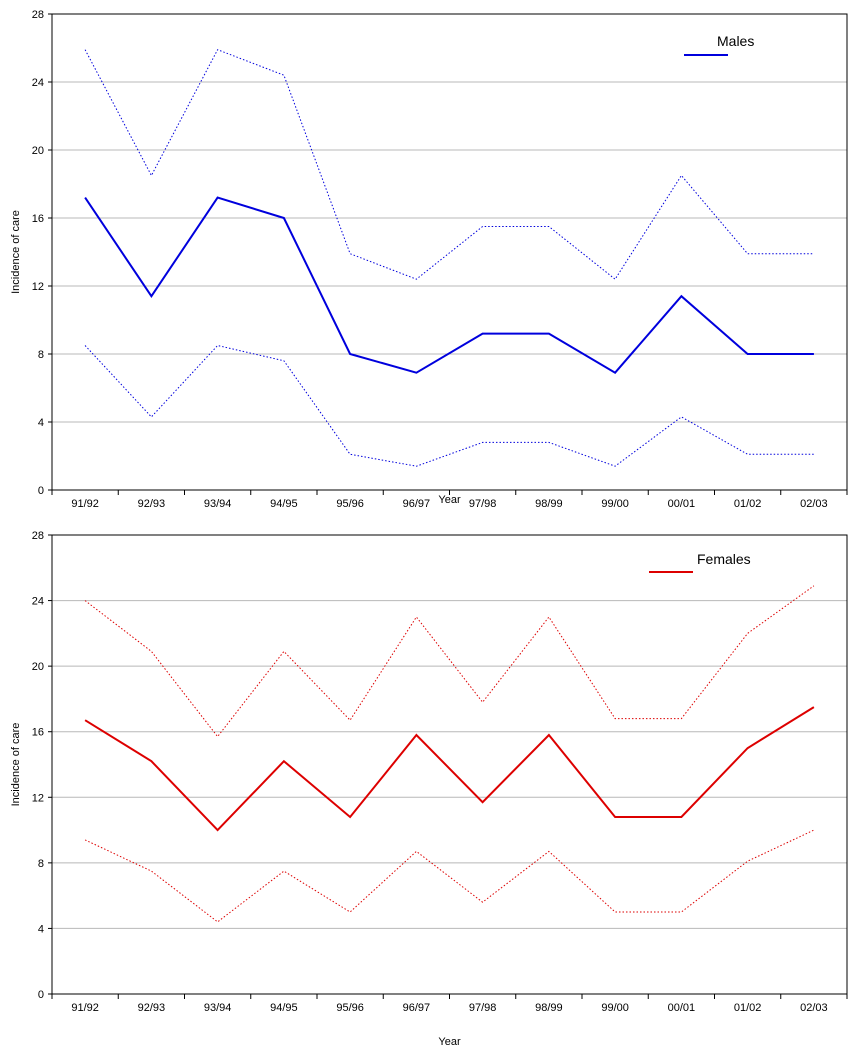 The height and width of the screenshot is (1049, 867). I want to click on legend-label: Males, so click(735, 41).